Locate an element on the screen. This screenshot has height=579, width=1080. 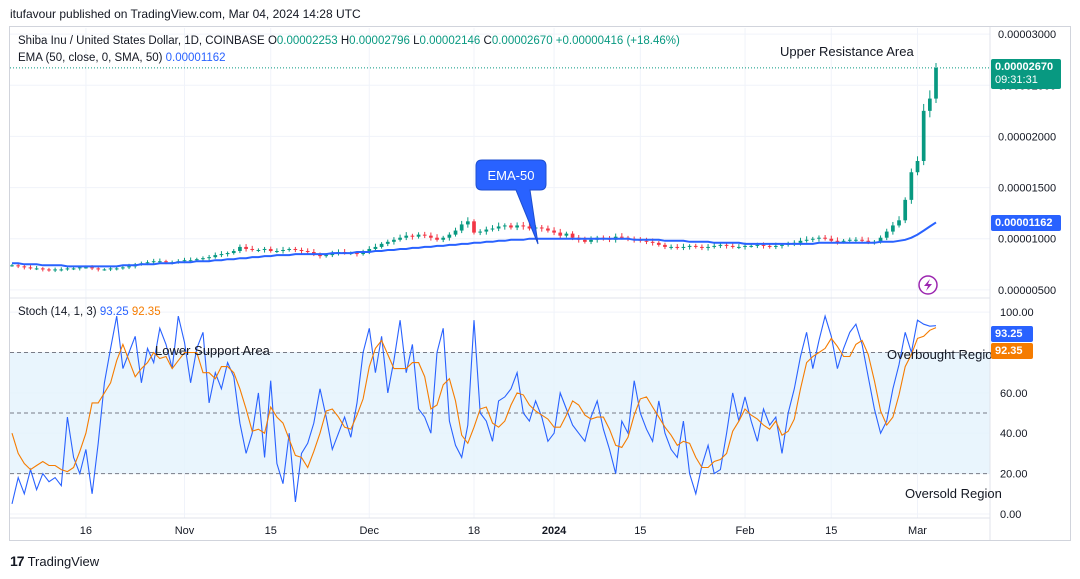
tradingview-logo: 17 TradingView is located at coordinates (54, 561).